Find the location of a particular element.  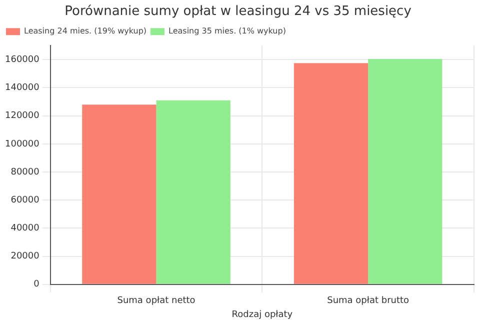

y-tick-label: 140000 is located at coordinates (22, 88).